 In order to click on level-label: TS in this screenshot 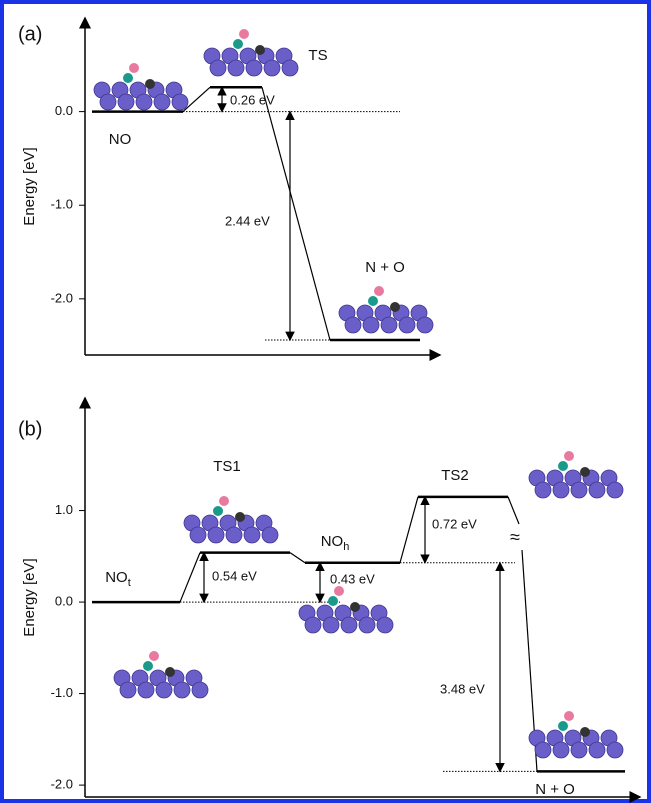, I will do `click(317, 55)`.